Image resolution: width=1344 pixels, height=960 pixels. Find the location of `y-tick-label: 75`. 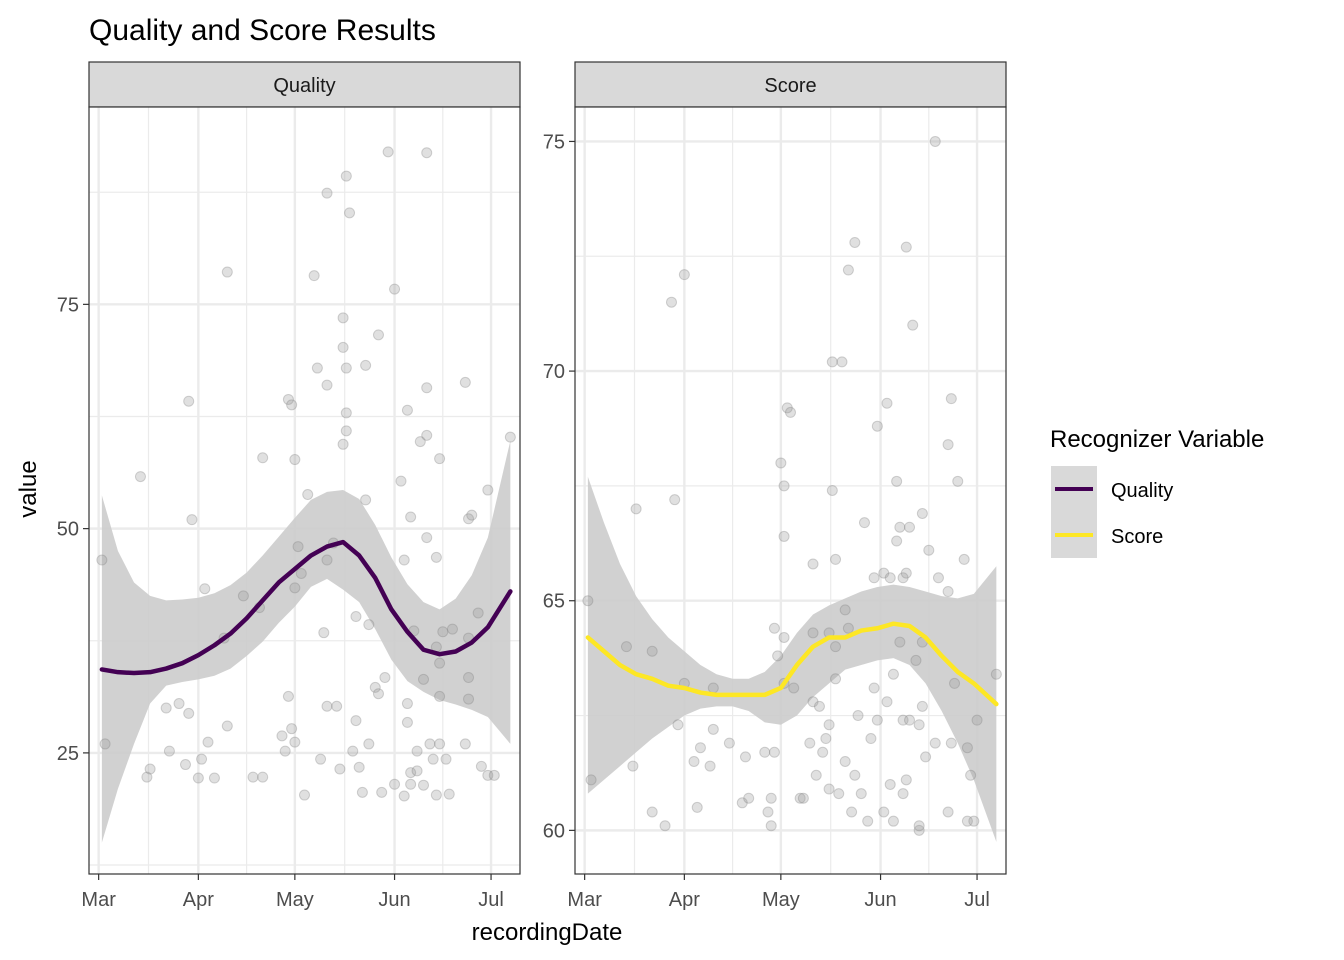

y-tick-label: 75 is located at coordinates (68, 305).